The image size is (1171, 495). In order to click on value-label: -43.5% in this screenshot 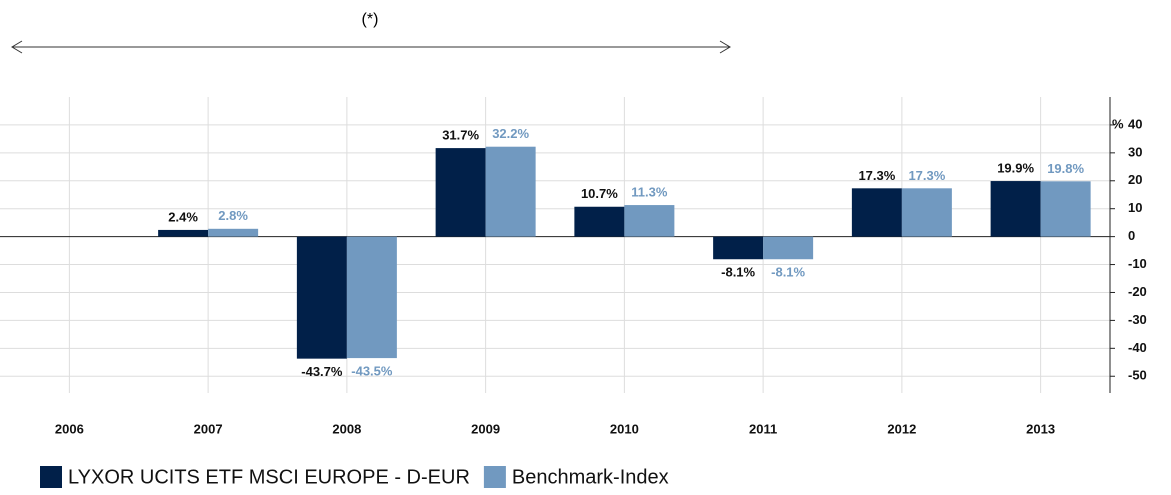, I will do `click(372, 371)`.